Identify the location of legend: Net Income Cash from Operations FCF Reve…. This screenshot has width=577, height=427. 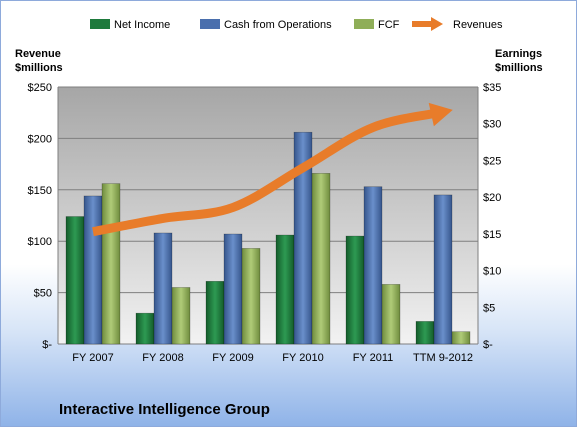
(296, 24).